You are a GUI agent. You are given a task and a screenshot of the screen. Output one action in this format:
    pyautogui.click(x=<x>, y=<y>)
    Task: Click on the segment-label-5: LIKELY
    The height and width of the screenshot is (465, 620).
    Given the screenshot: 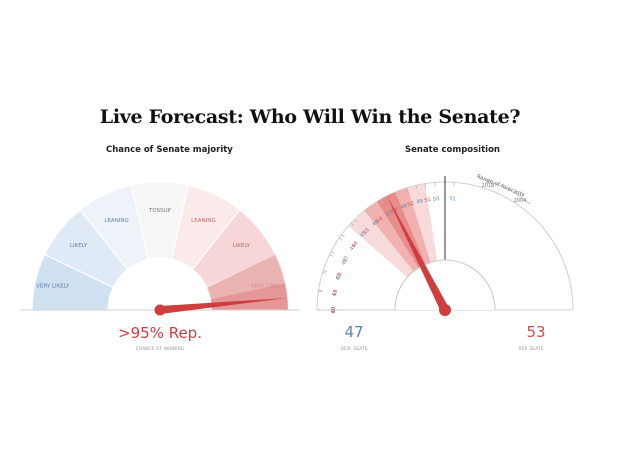 What is the action you would take?
    pyautogui.click(x=242, y=246)
    